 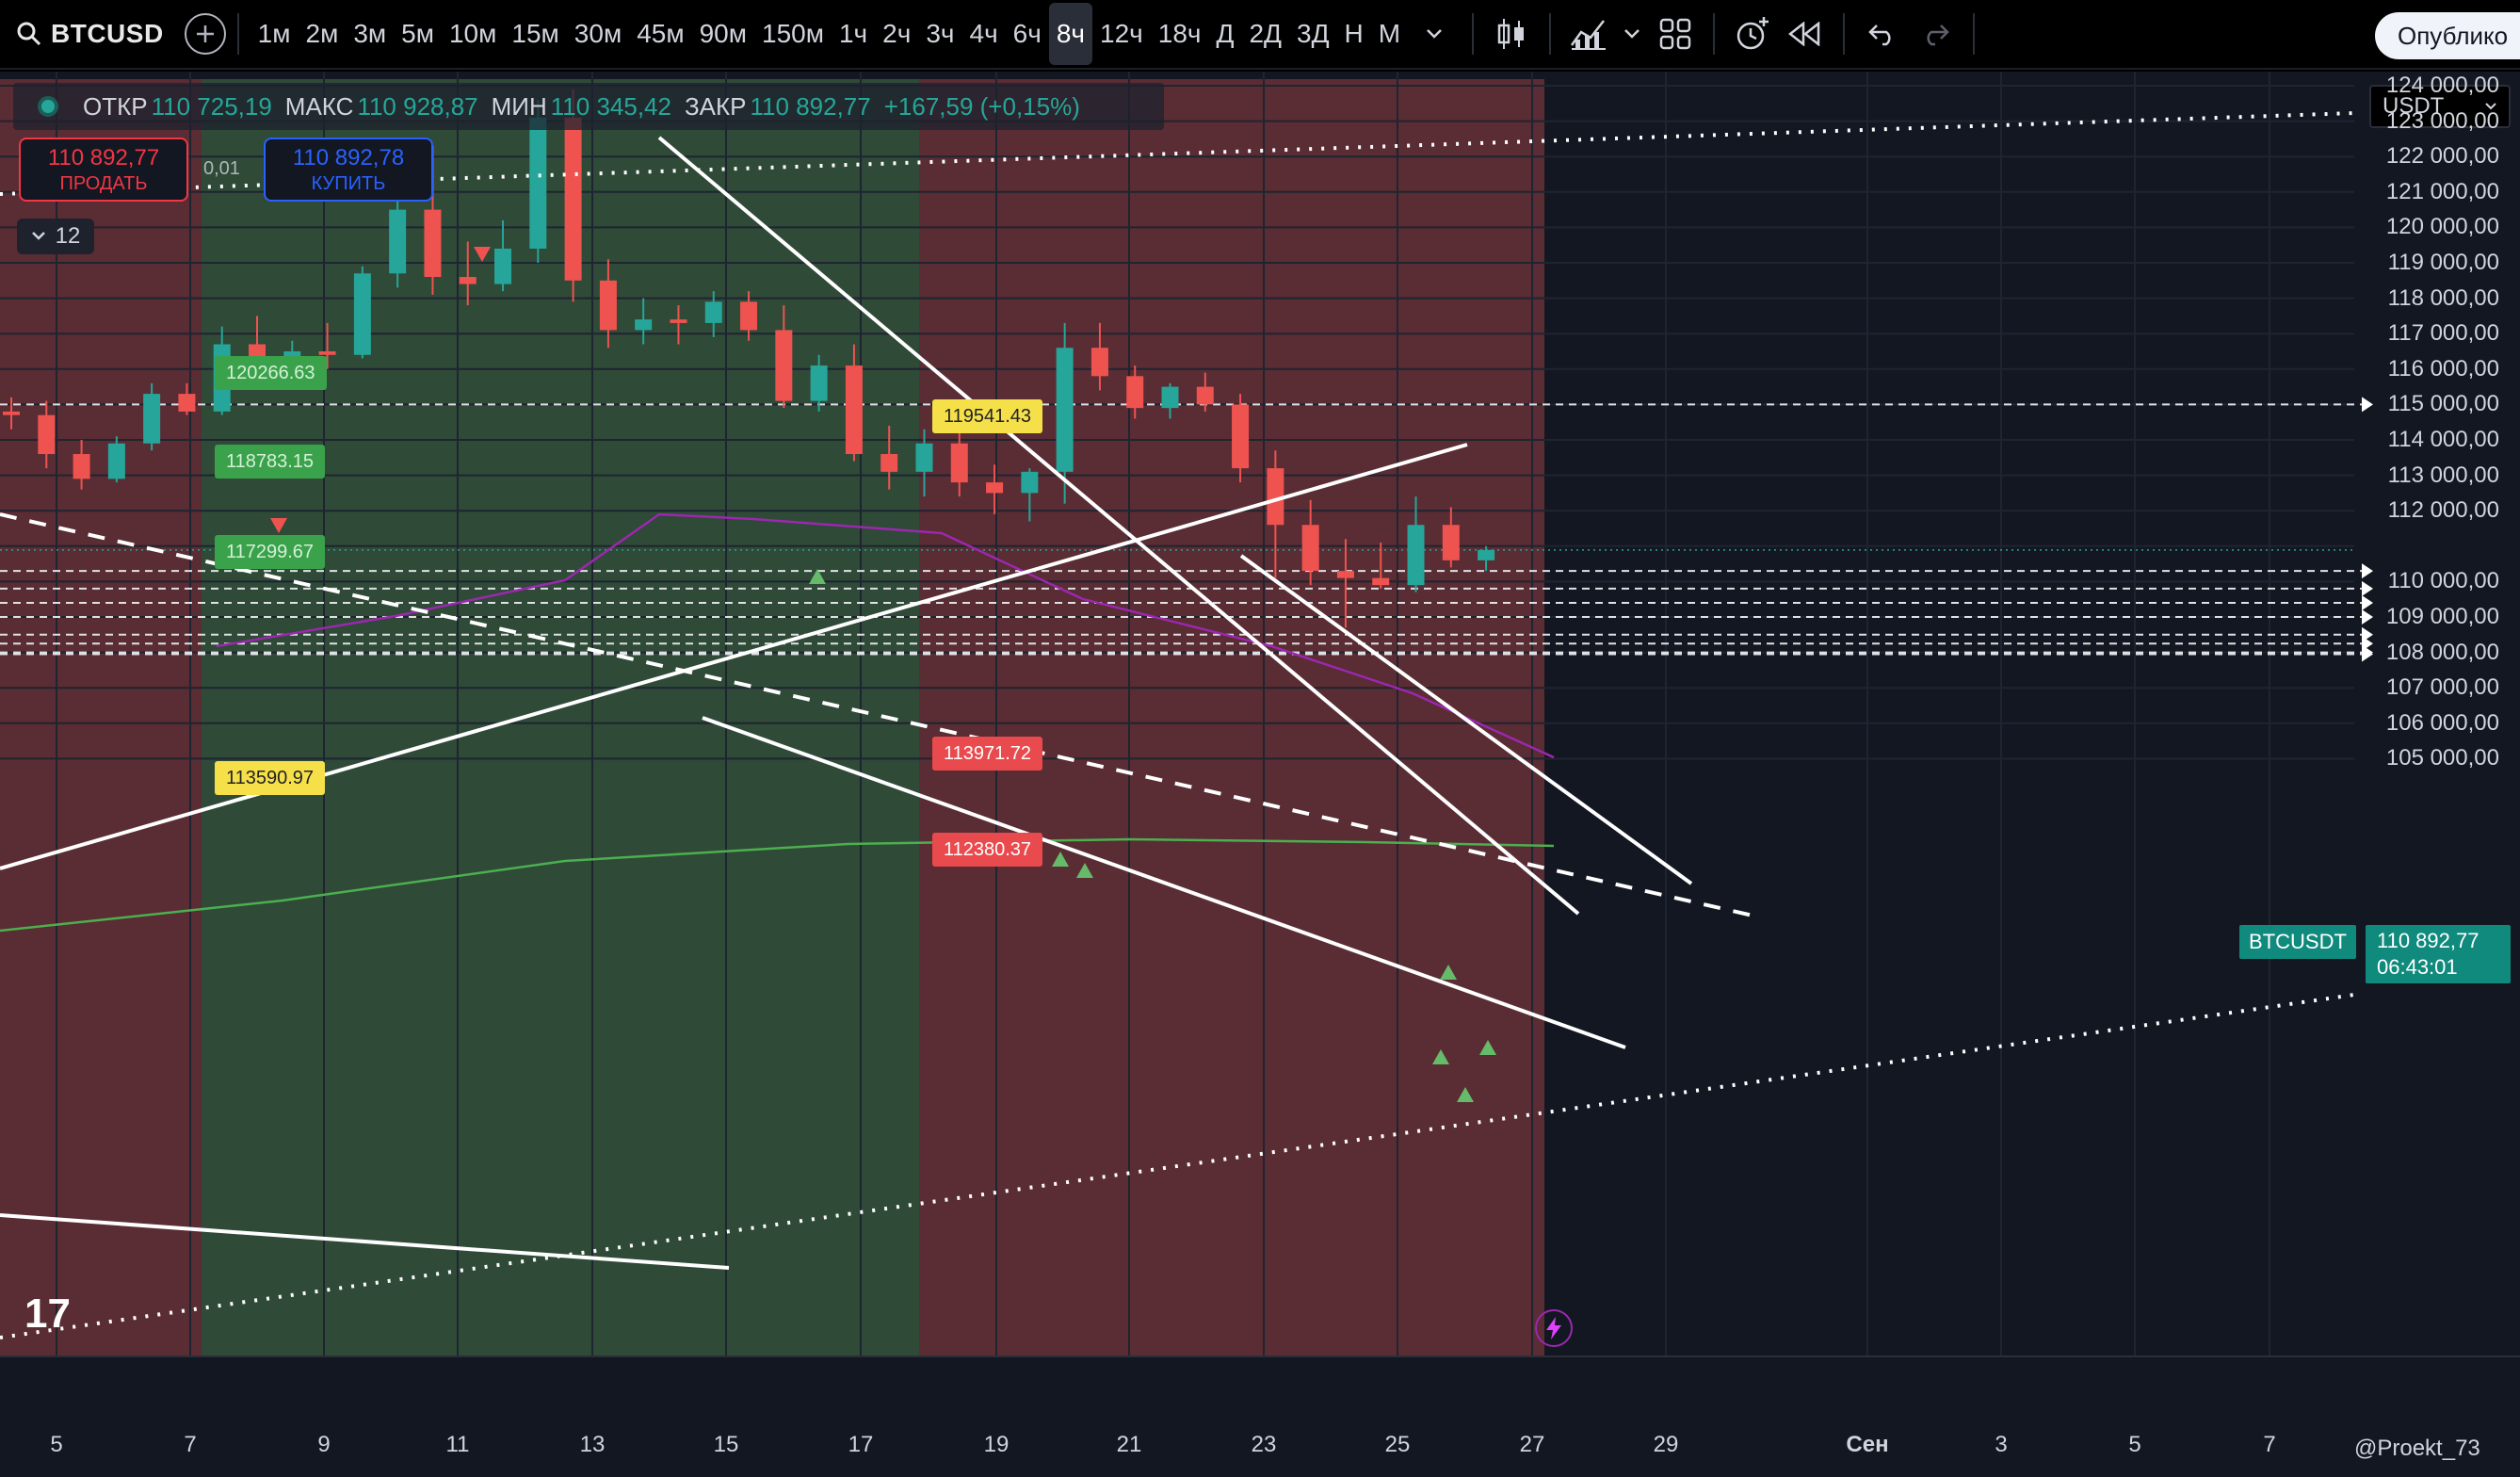 I want to click on level-tag: 113590.97, so click(x=270, y=778).